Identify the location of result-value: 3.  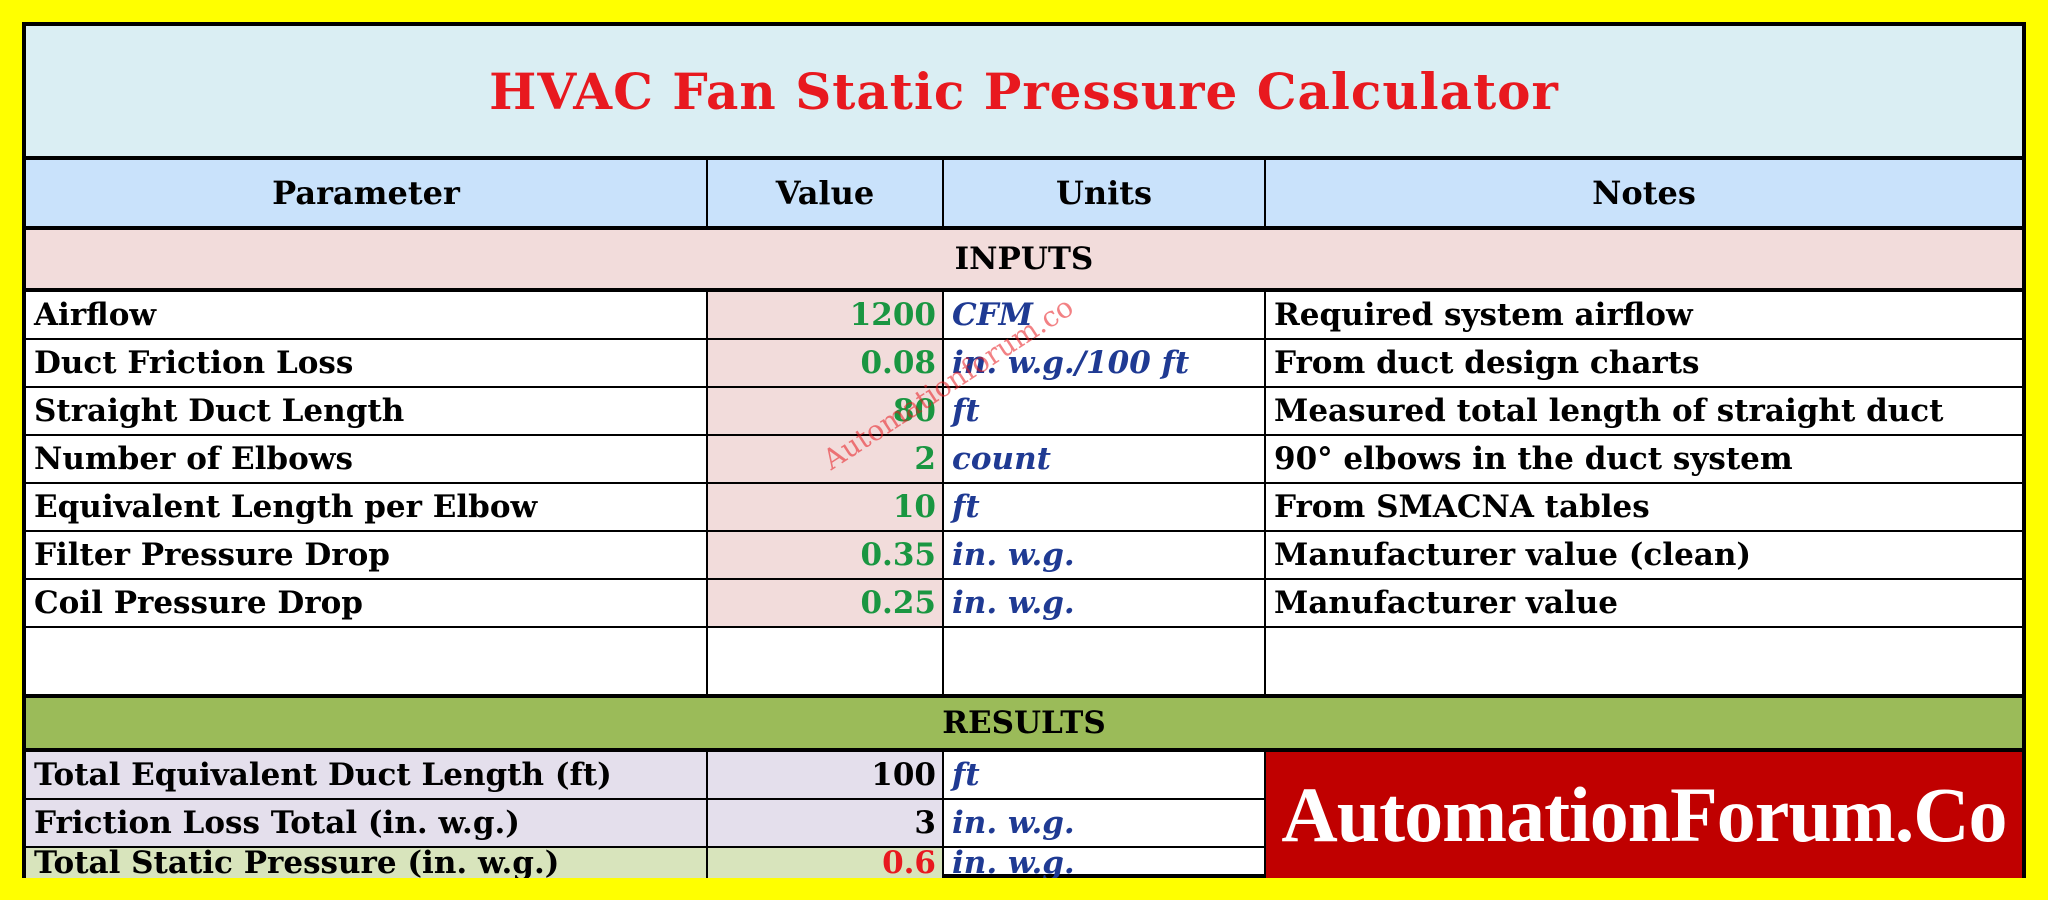
(824, 823).